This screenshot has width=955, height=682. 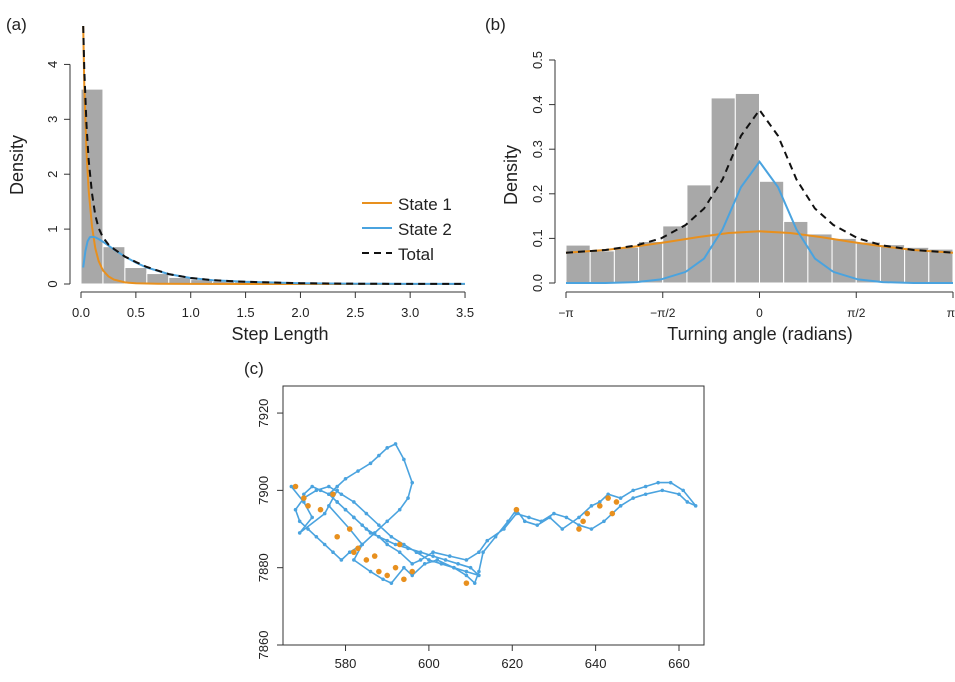 I want to click on panel-label-c: (c), so click(x=254, y=368).